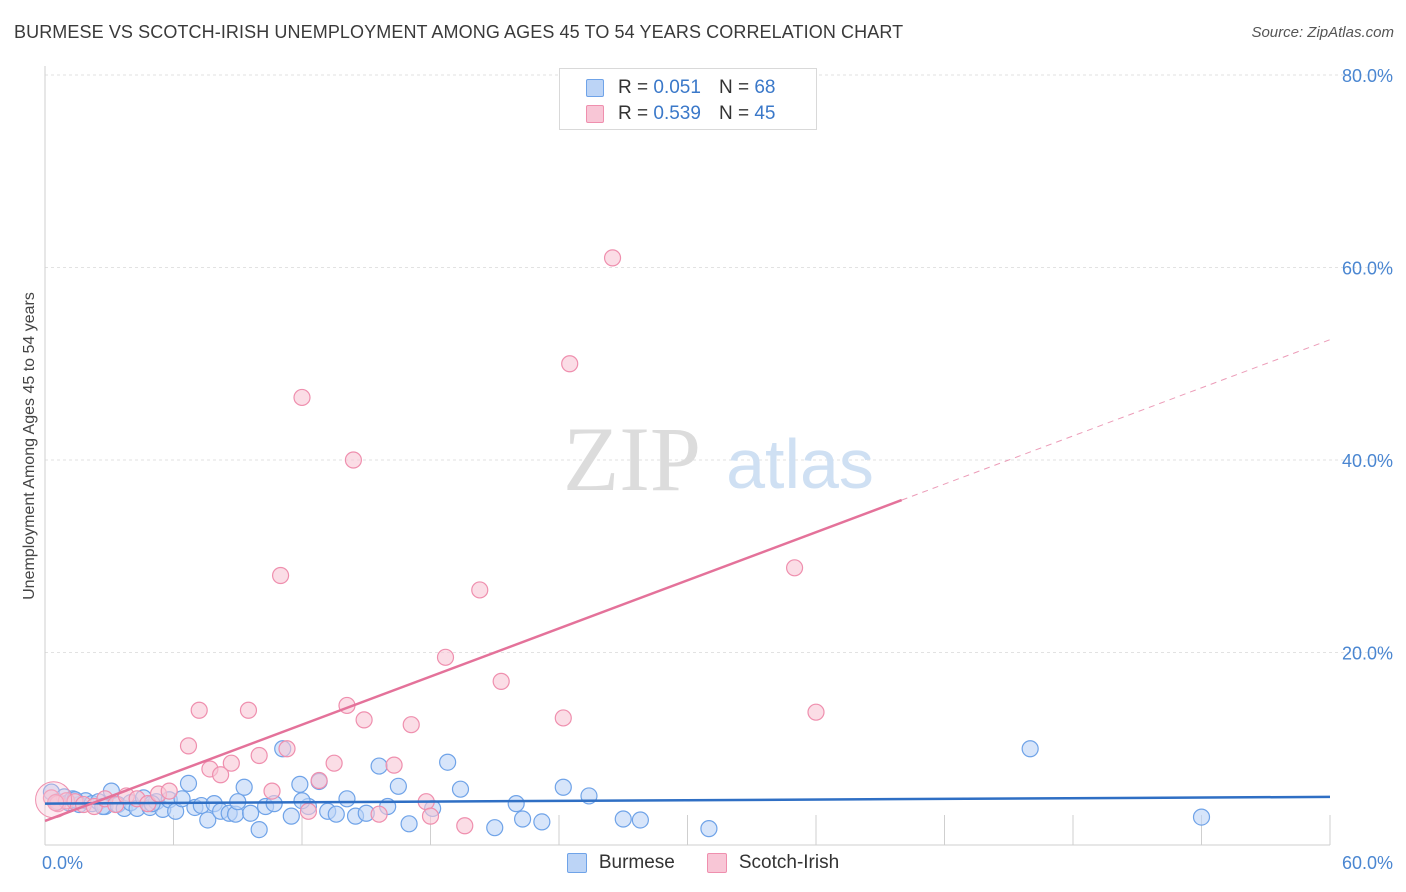 The height and width of the screenshot is (892, 1406). What do you see at coordinates (1367, 863) in the screenshot?
I see `x-tick-label: 60.0%` at bounding box center [1367, 863].